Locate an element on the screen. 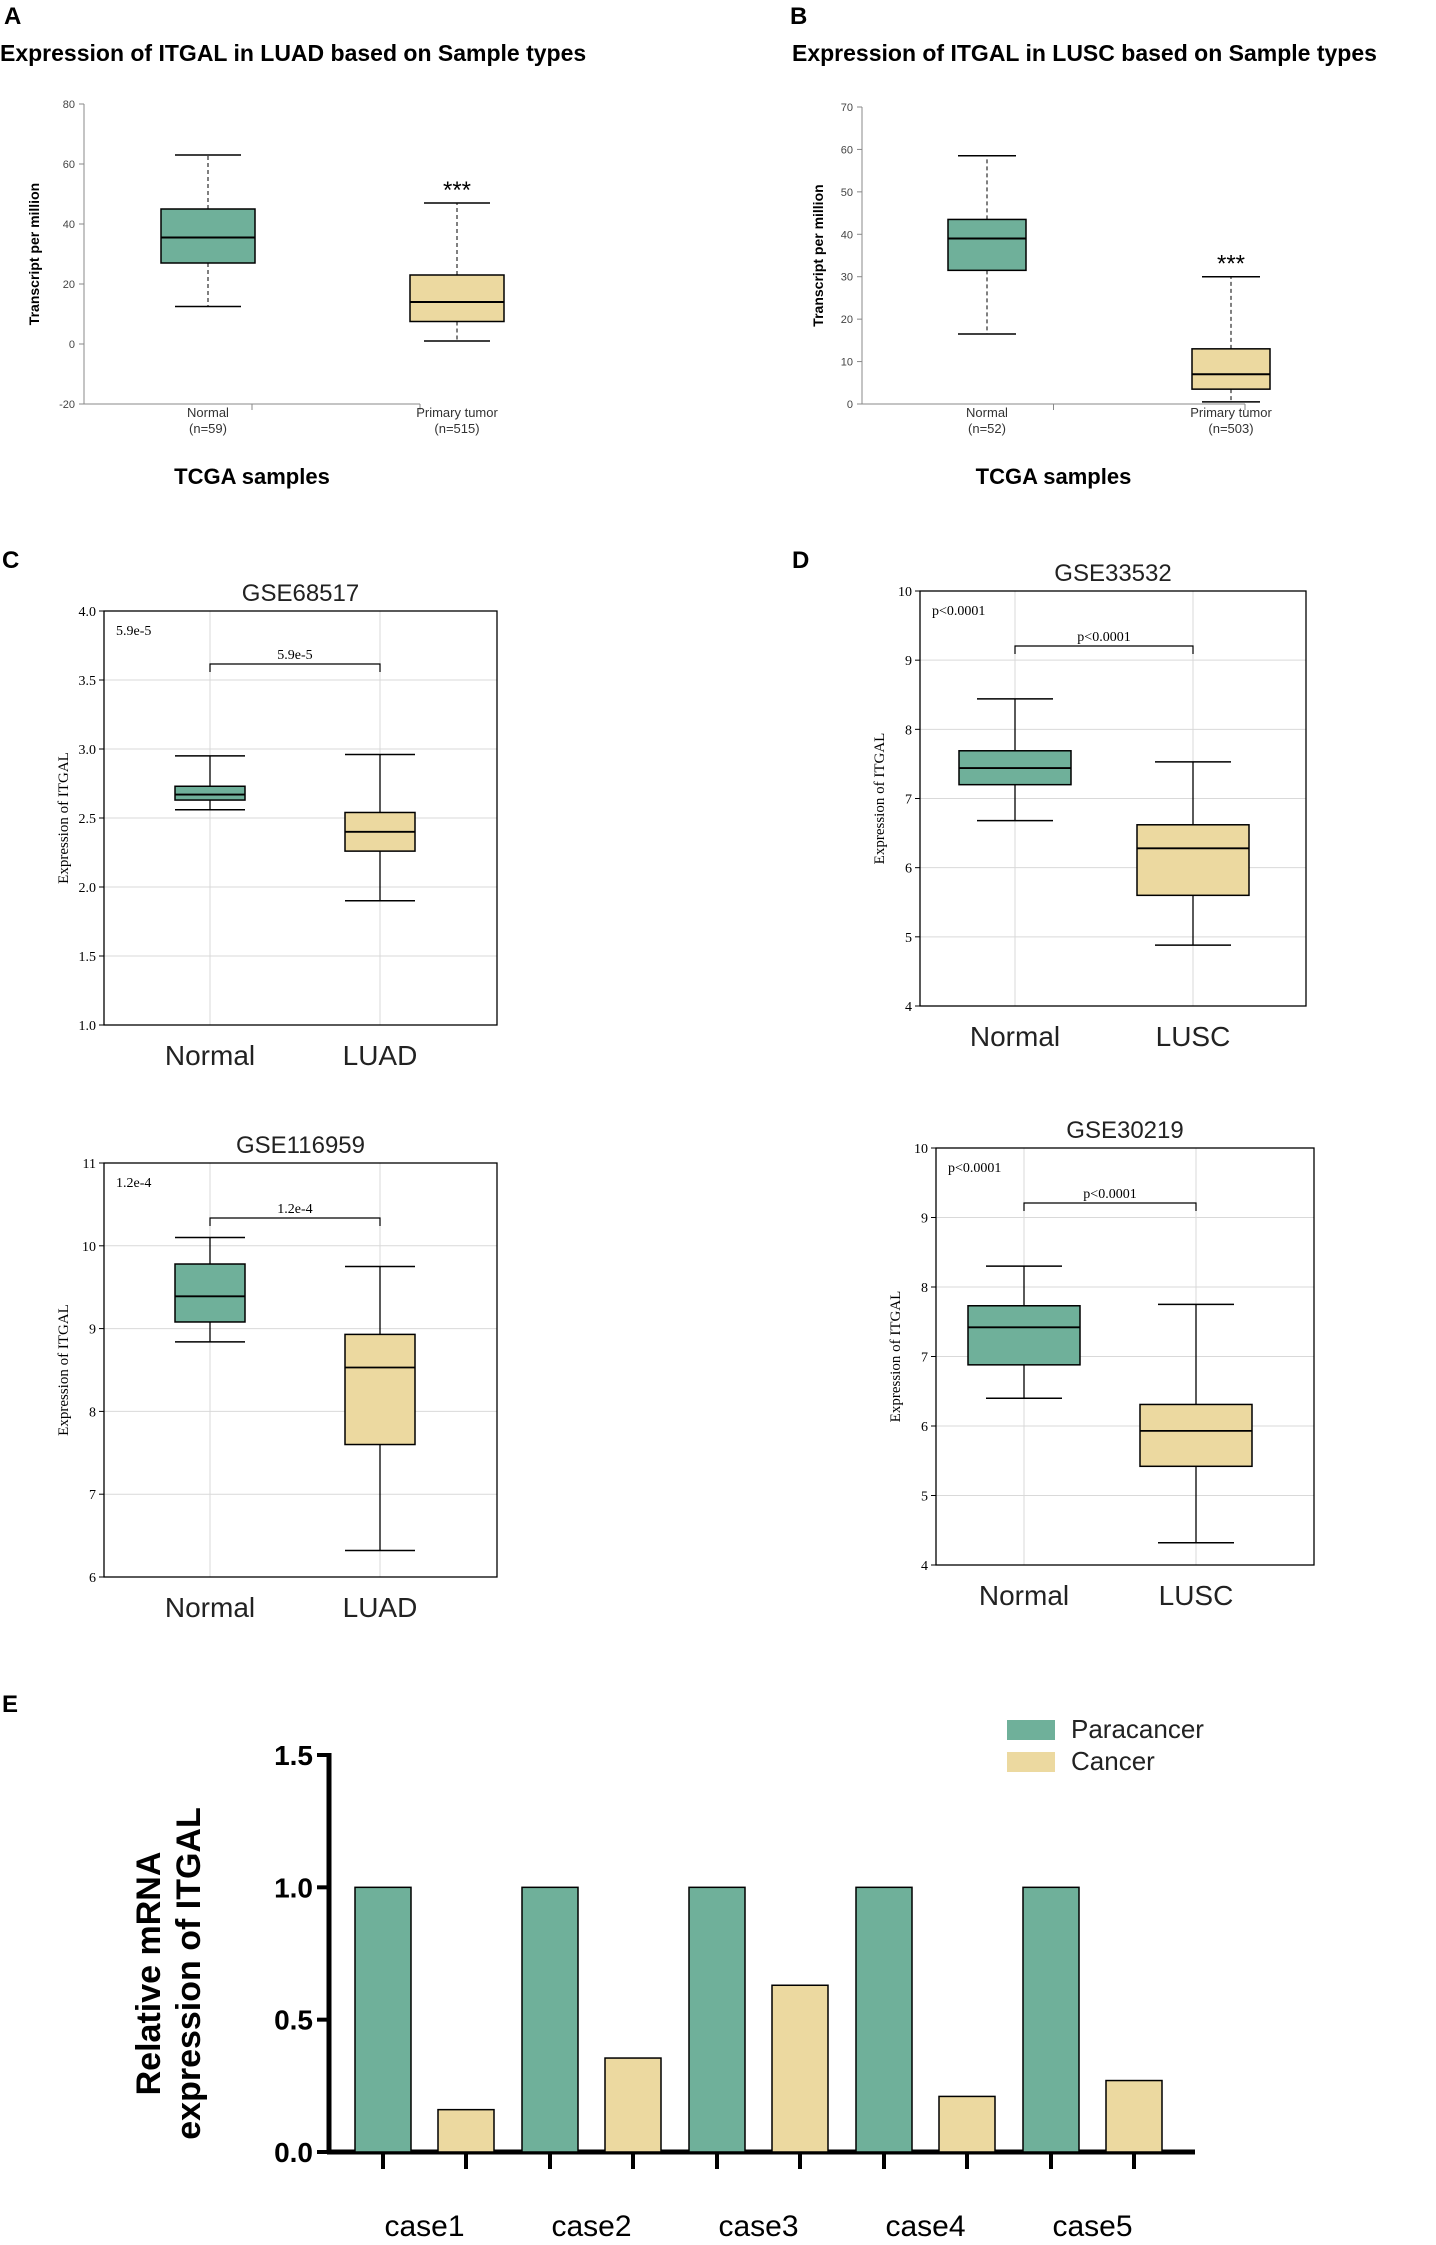 The image size is (1436, 2245). p-value-annotation: 1.2e-4 is located at coordinates (133, 1183).